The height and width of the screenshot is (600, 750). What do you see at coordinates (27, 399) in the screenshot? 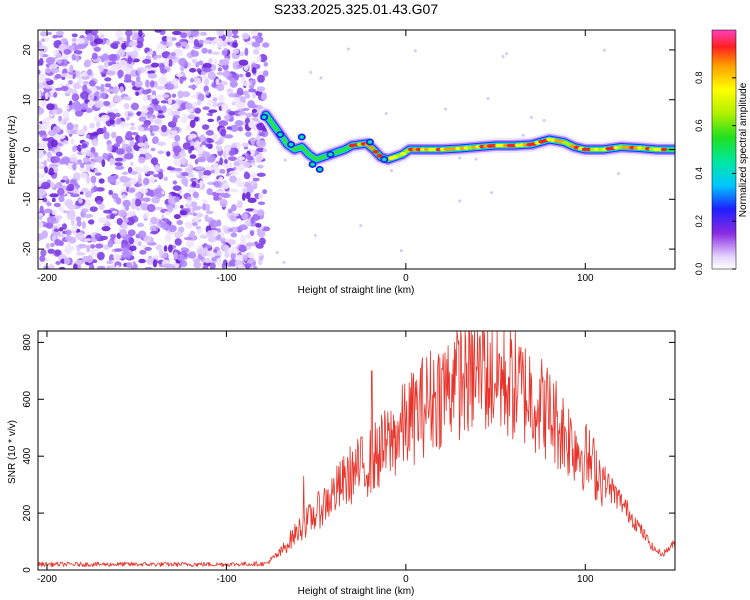
I see `y-tick-label: 600` at bounding box center [27, 399].